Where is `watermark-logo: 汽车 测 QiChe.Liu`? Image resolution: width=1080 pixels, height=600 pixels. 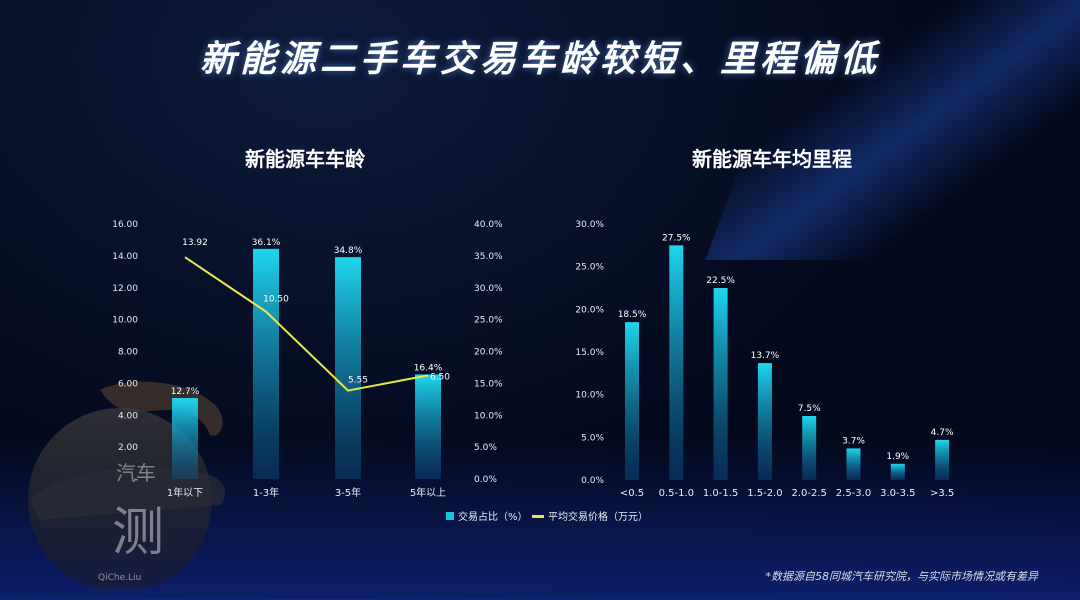
watermark-logo: 汽车 测 QiChe.Liu is located at coordinates (127, 485).